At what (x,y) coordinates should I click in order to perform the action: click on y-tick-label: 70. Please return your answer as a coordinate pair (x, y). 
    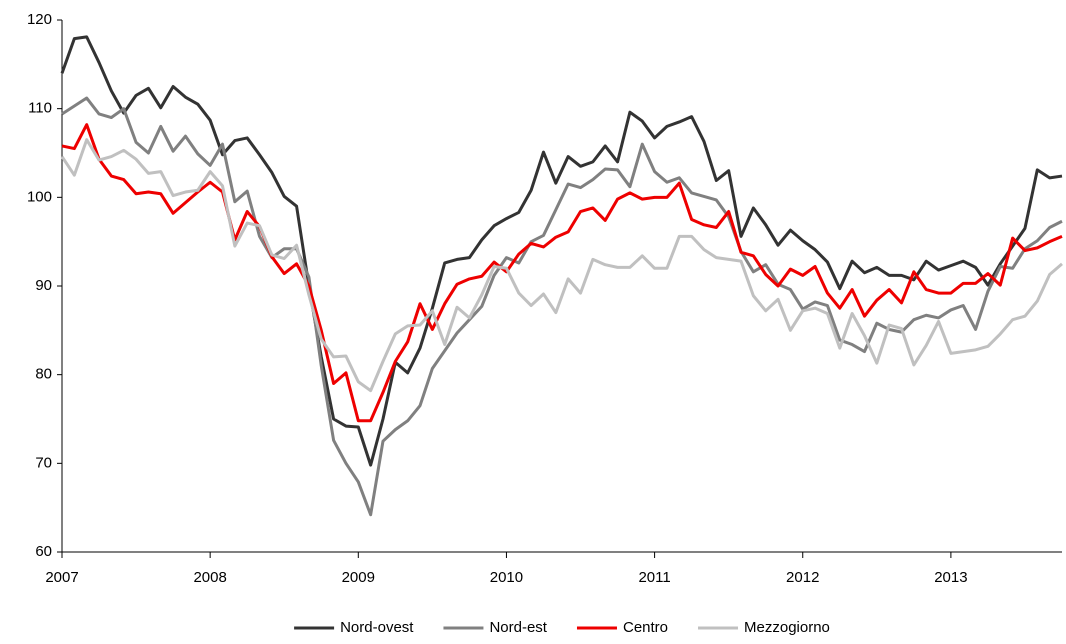
    Looking at the image, I should click on (43, 462).